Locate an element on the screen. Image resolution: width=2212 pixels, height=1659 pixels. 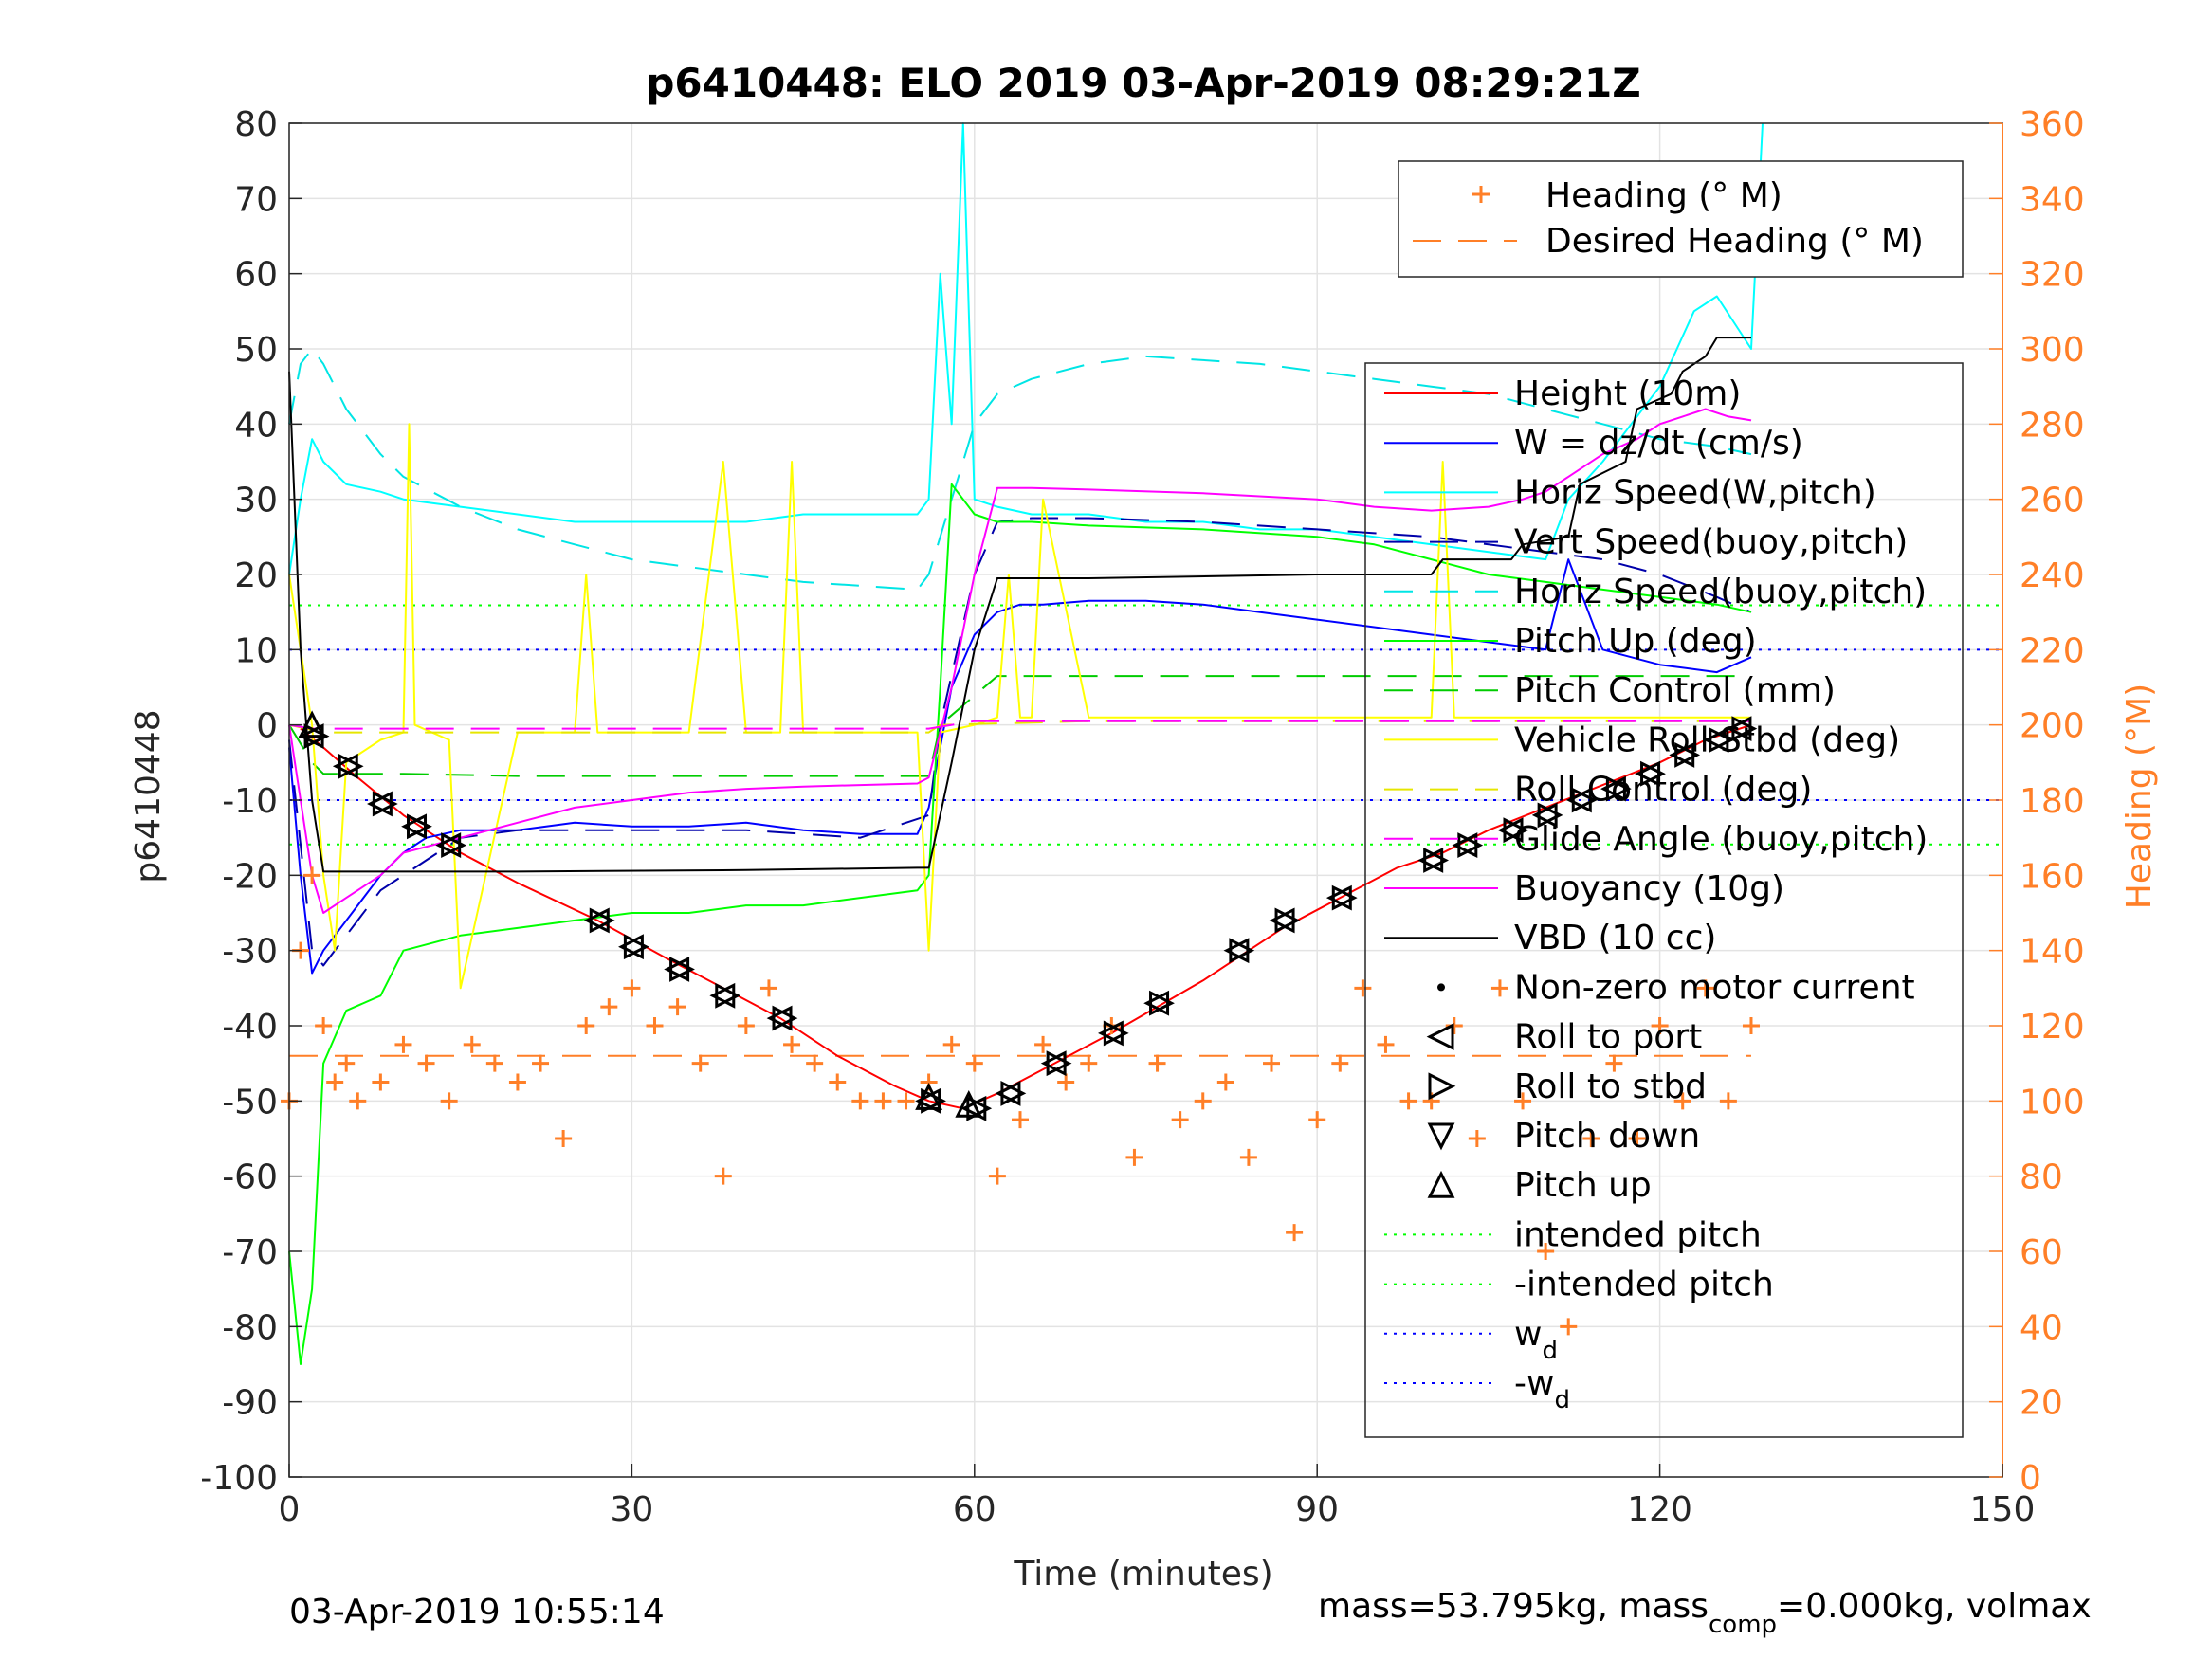
legend-label-pitch-control-mm: Pitch Control (mm) is located at coordinates (1675, 690).